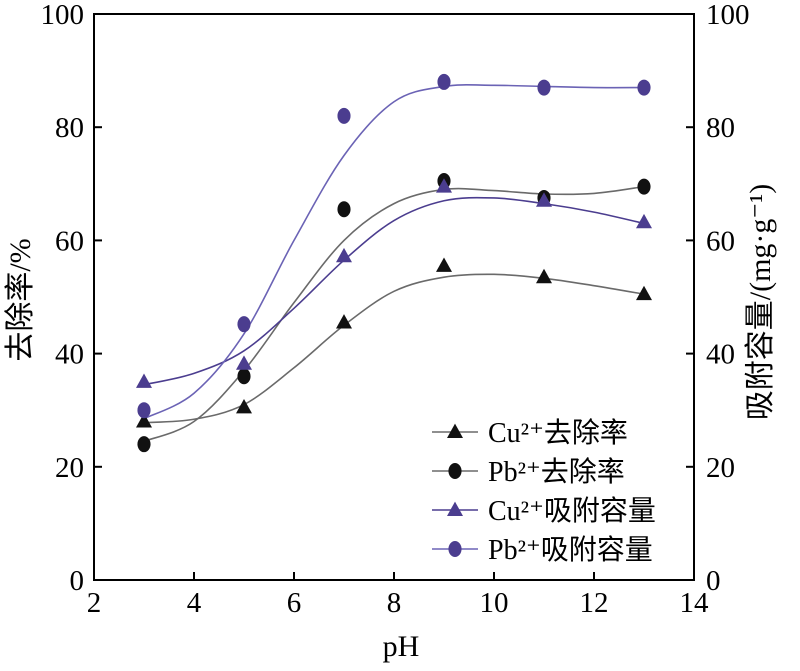  Describe the element at coordinates (401, 646) in the screenshot. I see `x-axis-title: pH` at that location.